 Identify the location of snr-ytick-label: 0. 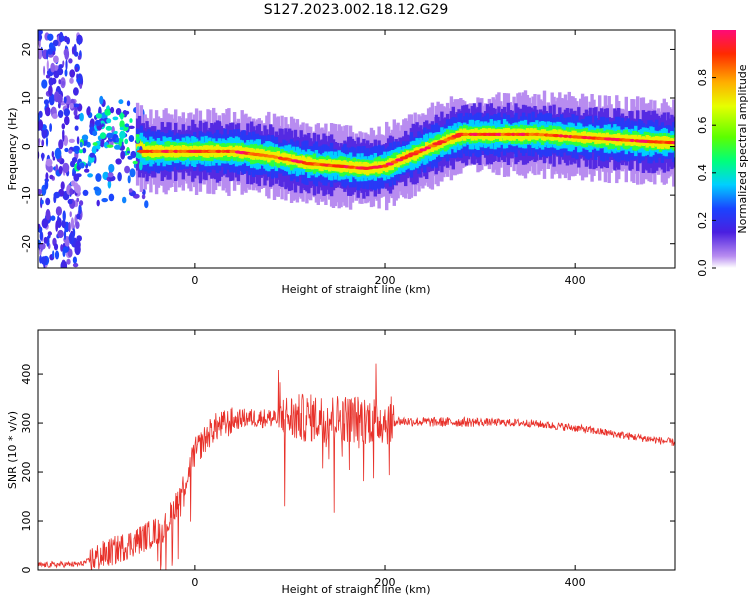
(26, 570).